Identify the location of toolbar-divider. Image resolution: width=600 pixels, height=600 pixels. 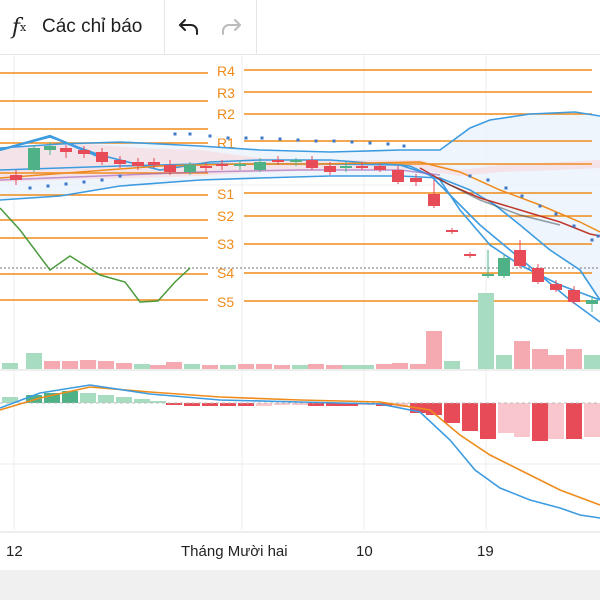
(256, 27).